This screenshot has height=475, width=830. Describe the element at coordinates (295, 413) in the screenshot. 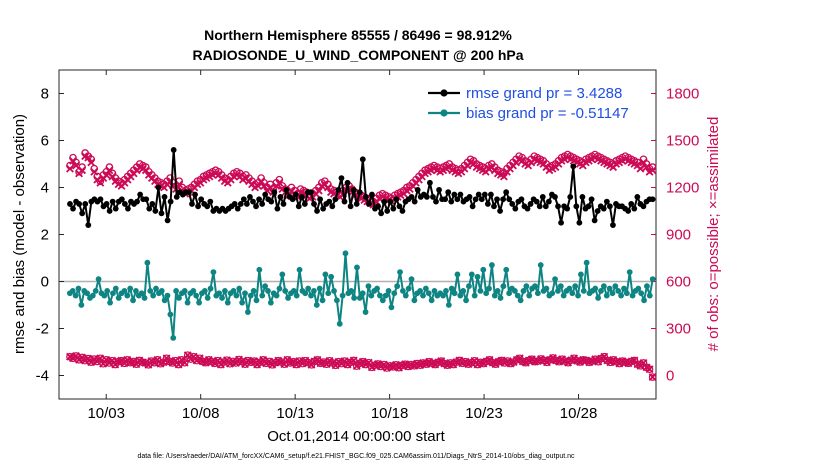

I see `x-tick-label: 10/13` at that location.